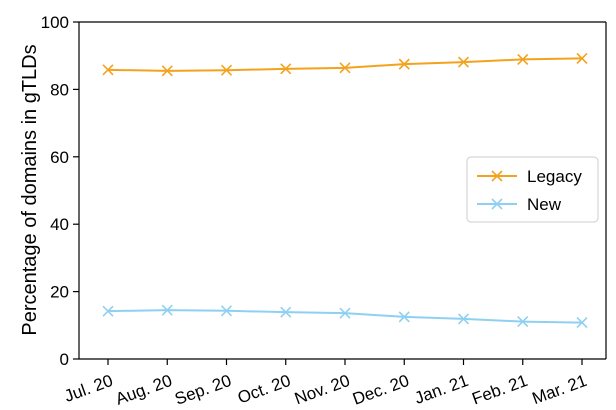  I want to click on x-tick-label: Nov. 20, so click(322, 389).